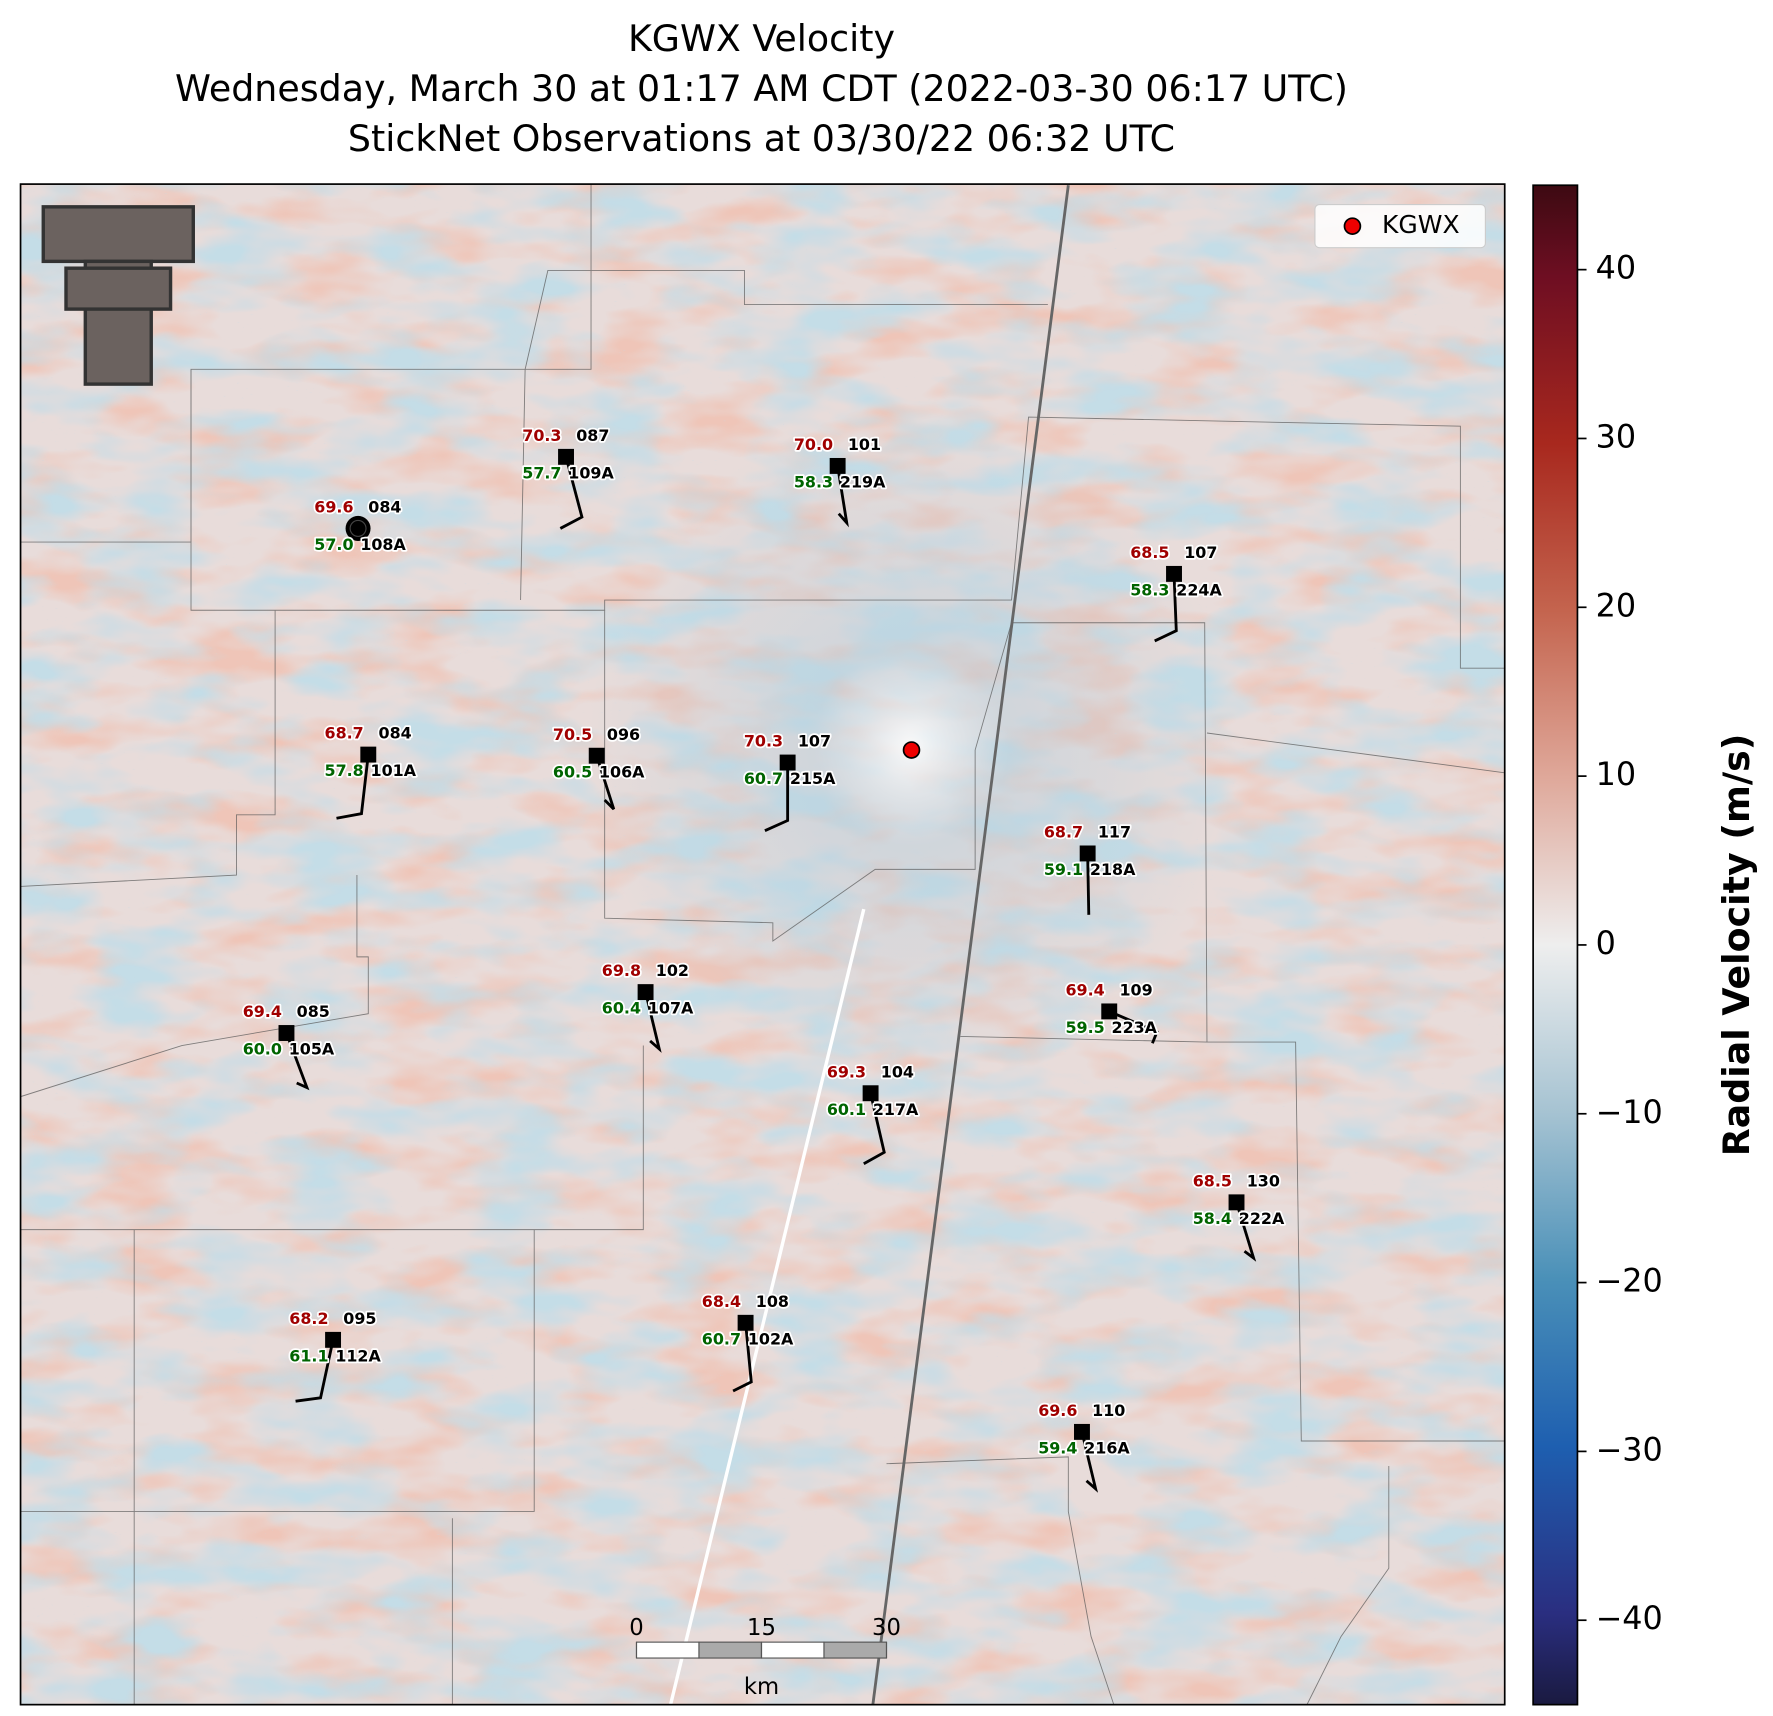  Describe the element at coordinates (1421, 224) in the screenshot. I see `legend-label: KGWX` at that location.